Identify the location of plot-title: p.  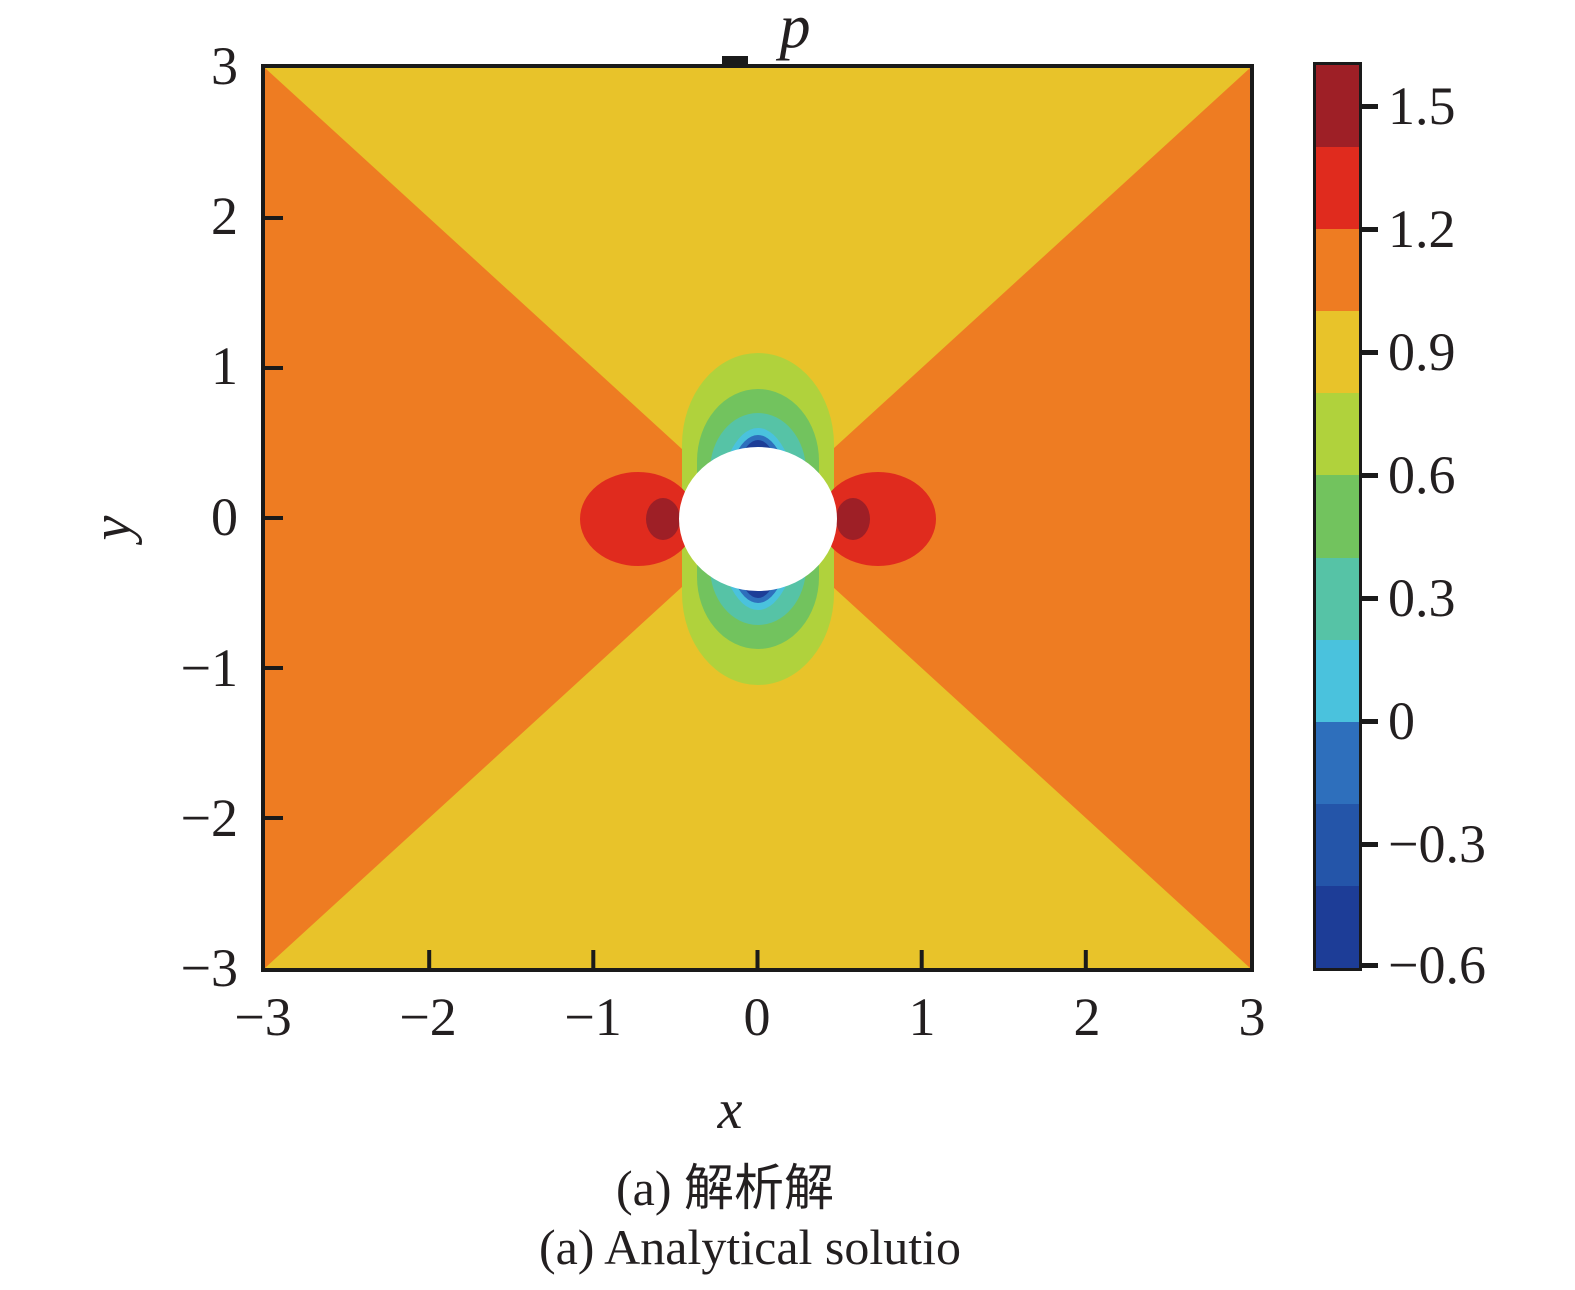
(795, 30).